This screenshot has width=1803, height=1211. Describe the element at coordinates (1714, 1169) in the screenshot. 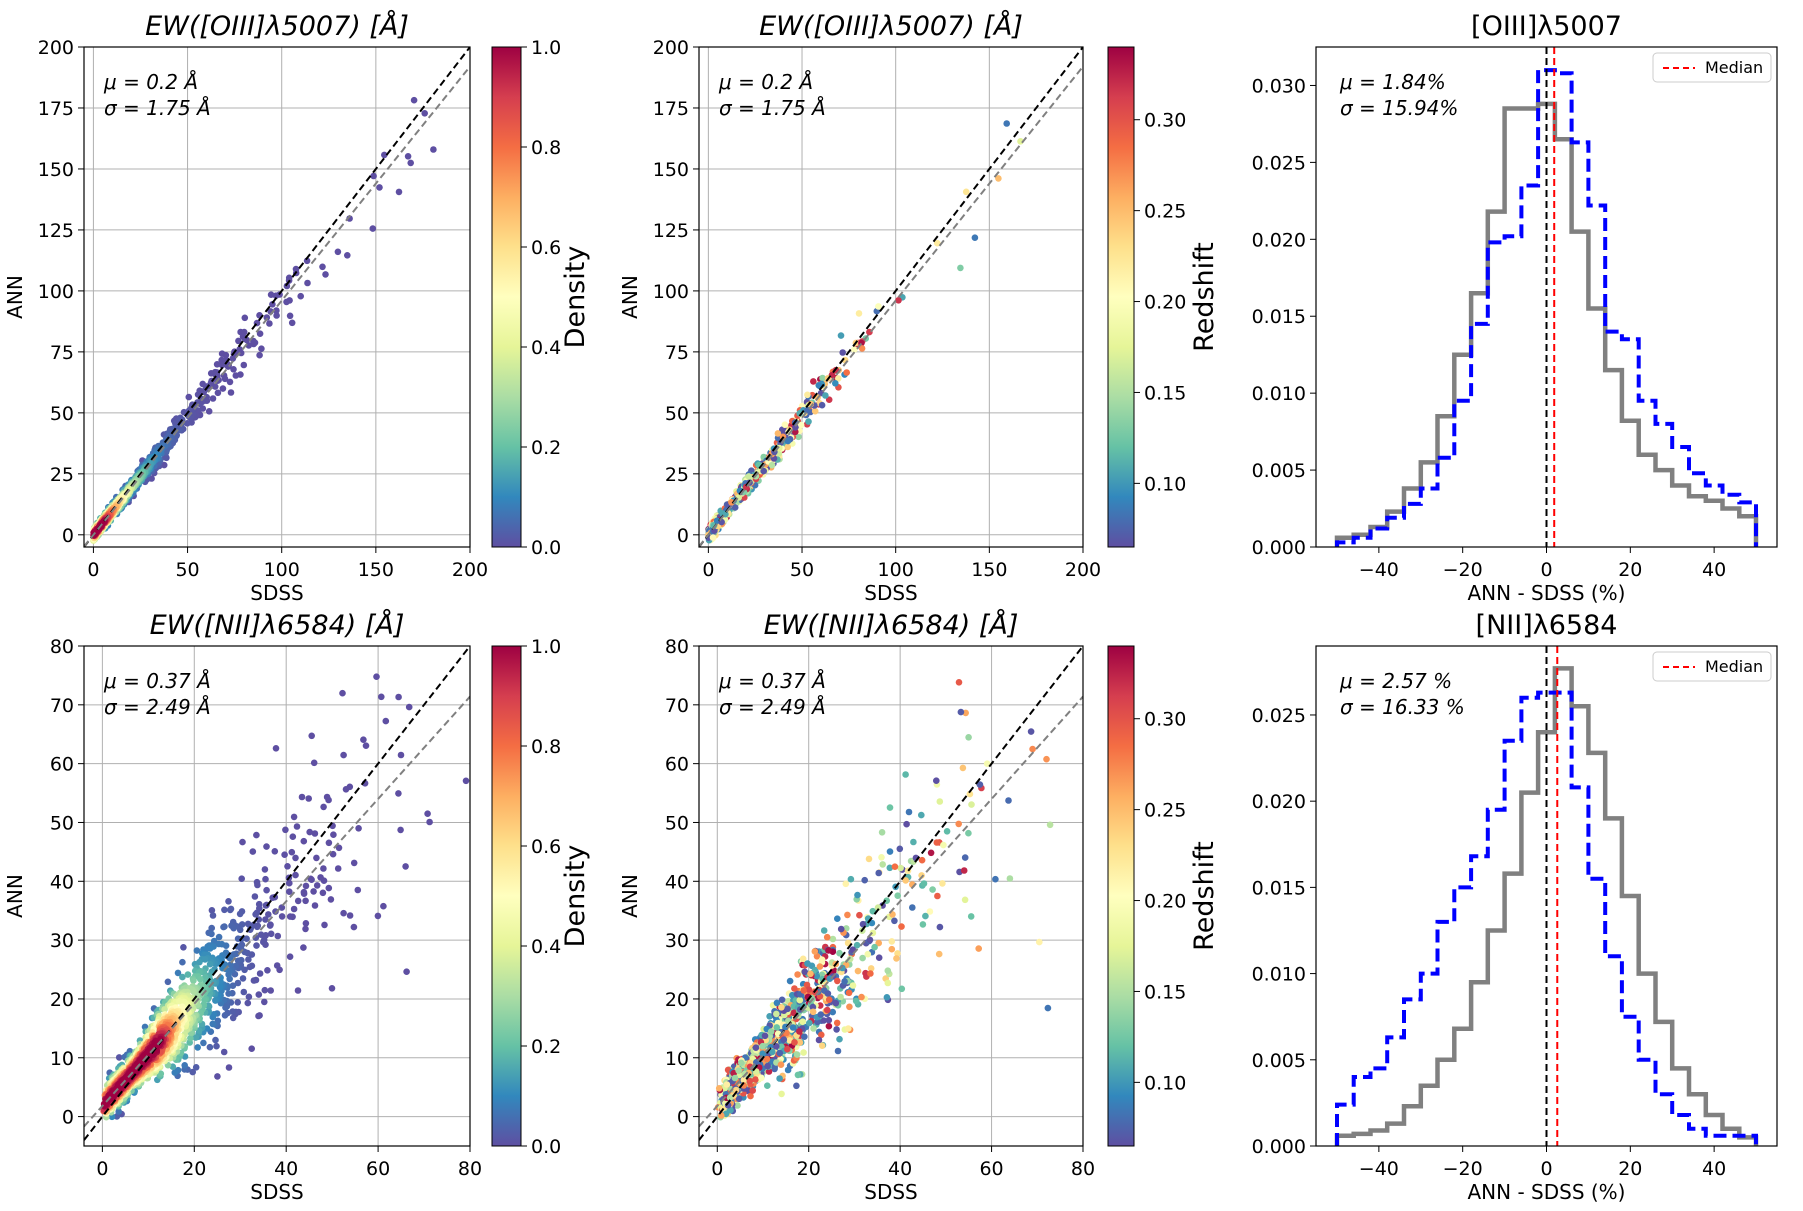

I see `x-tick-label: 40` at that location.